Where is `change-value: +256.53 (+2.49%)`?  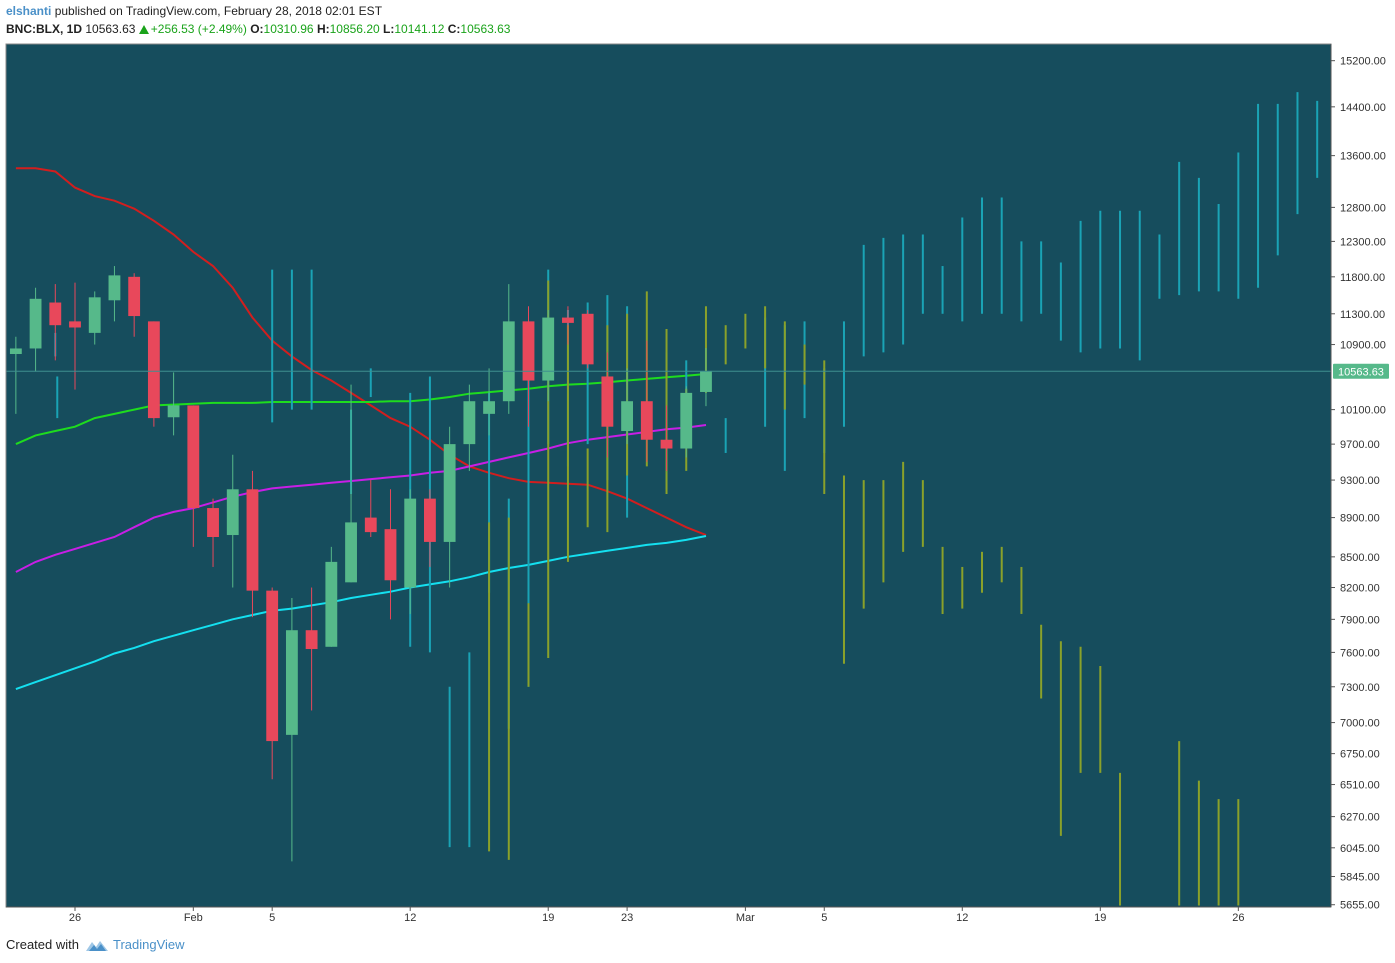
change-value: +256.53 (+2.49%) is located at coordinates (192, 29).